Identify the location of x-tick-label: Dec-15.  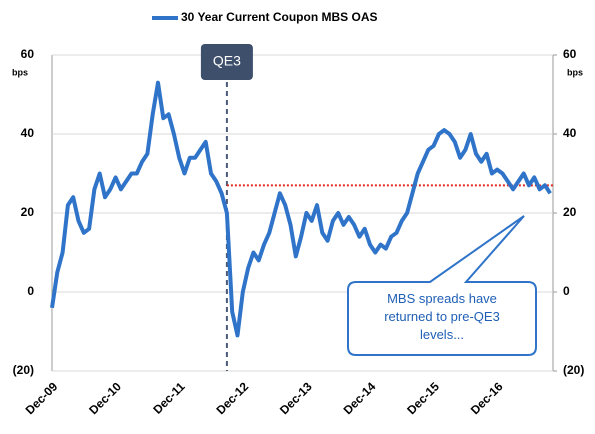
(423, 398).